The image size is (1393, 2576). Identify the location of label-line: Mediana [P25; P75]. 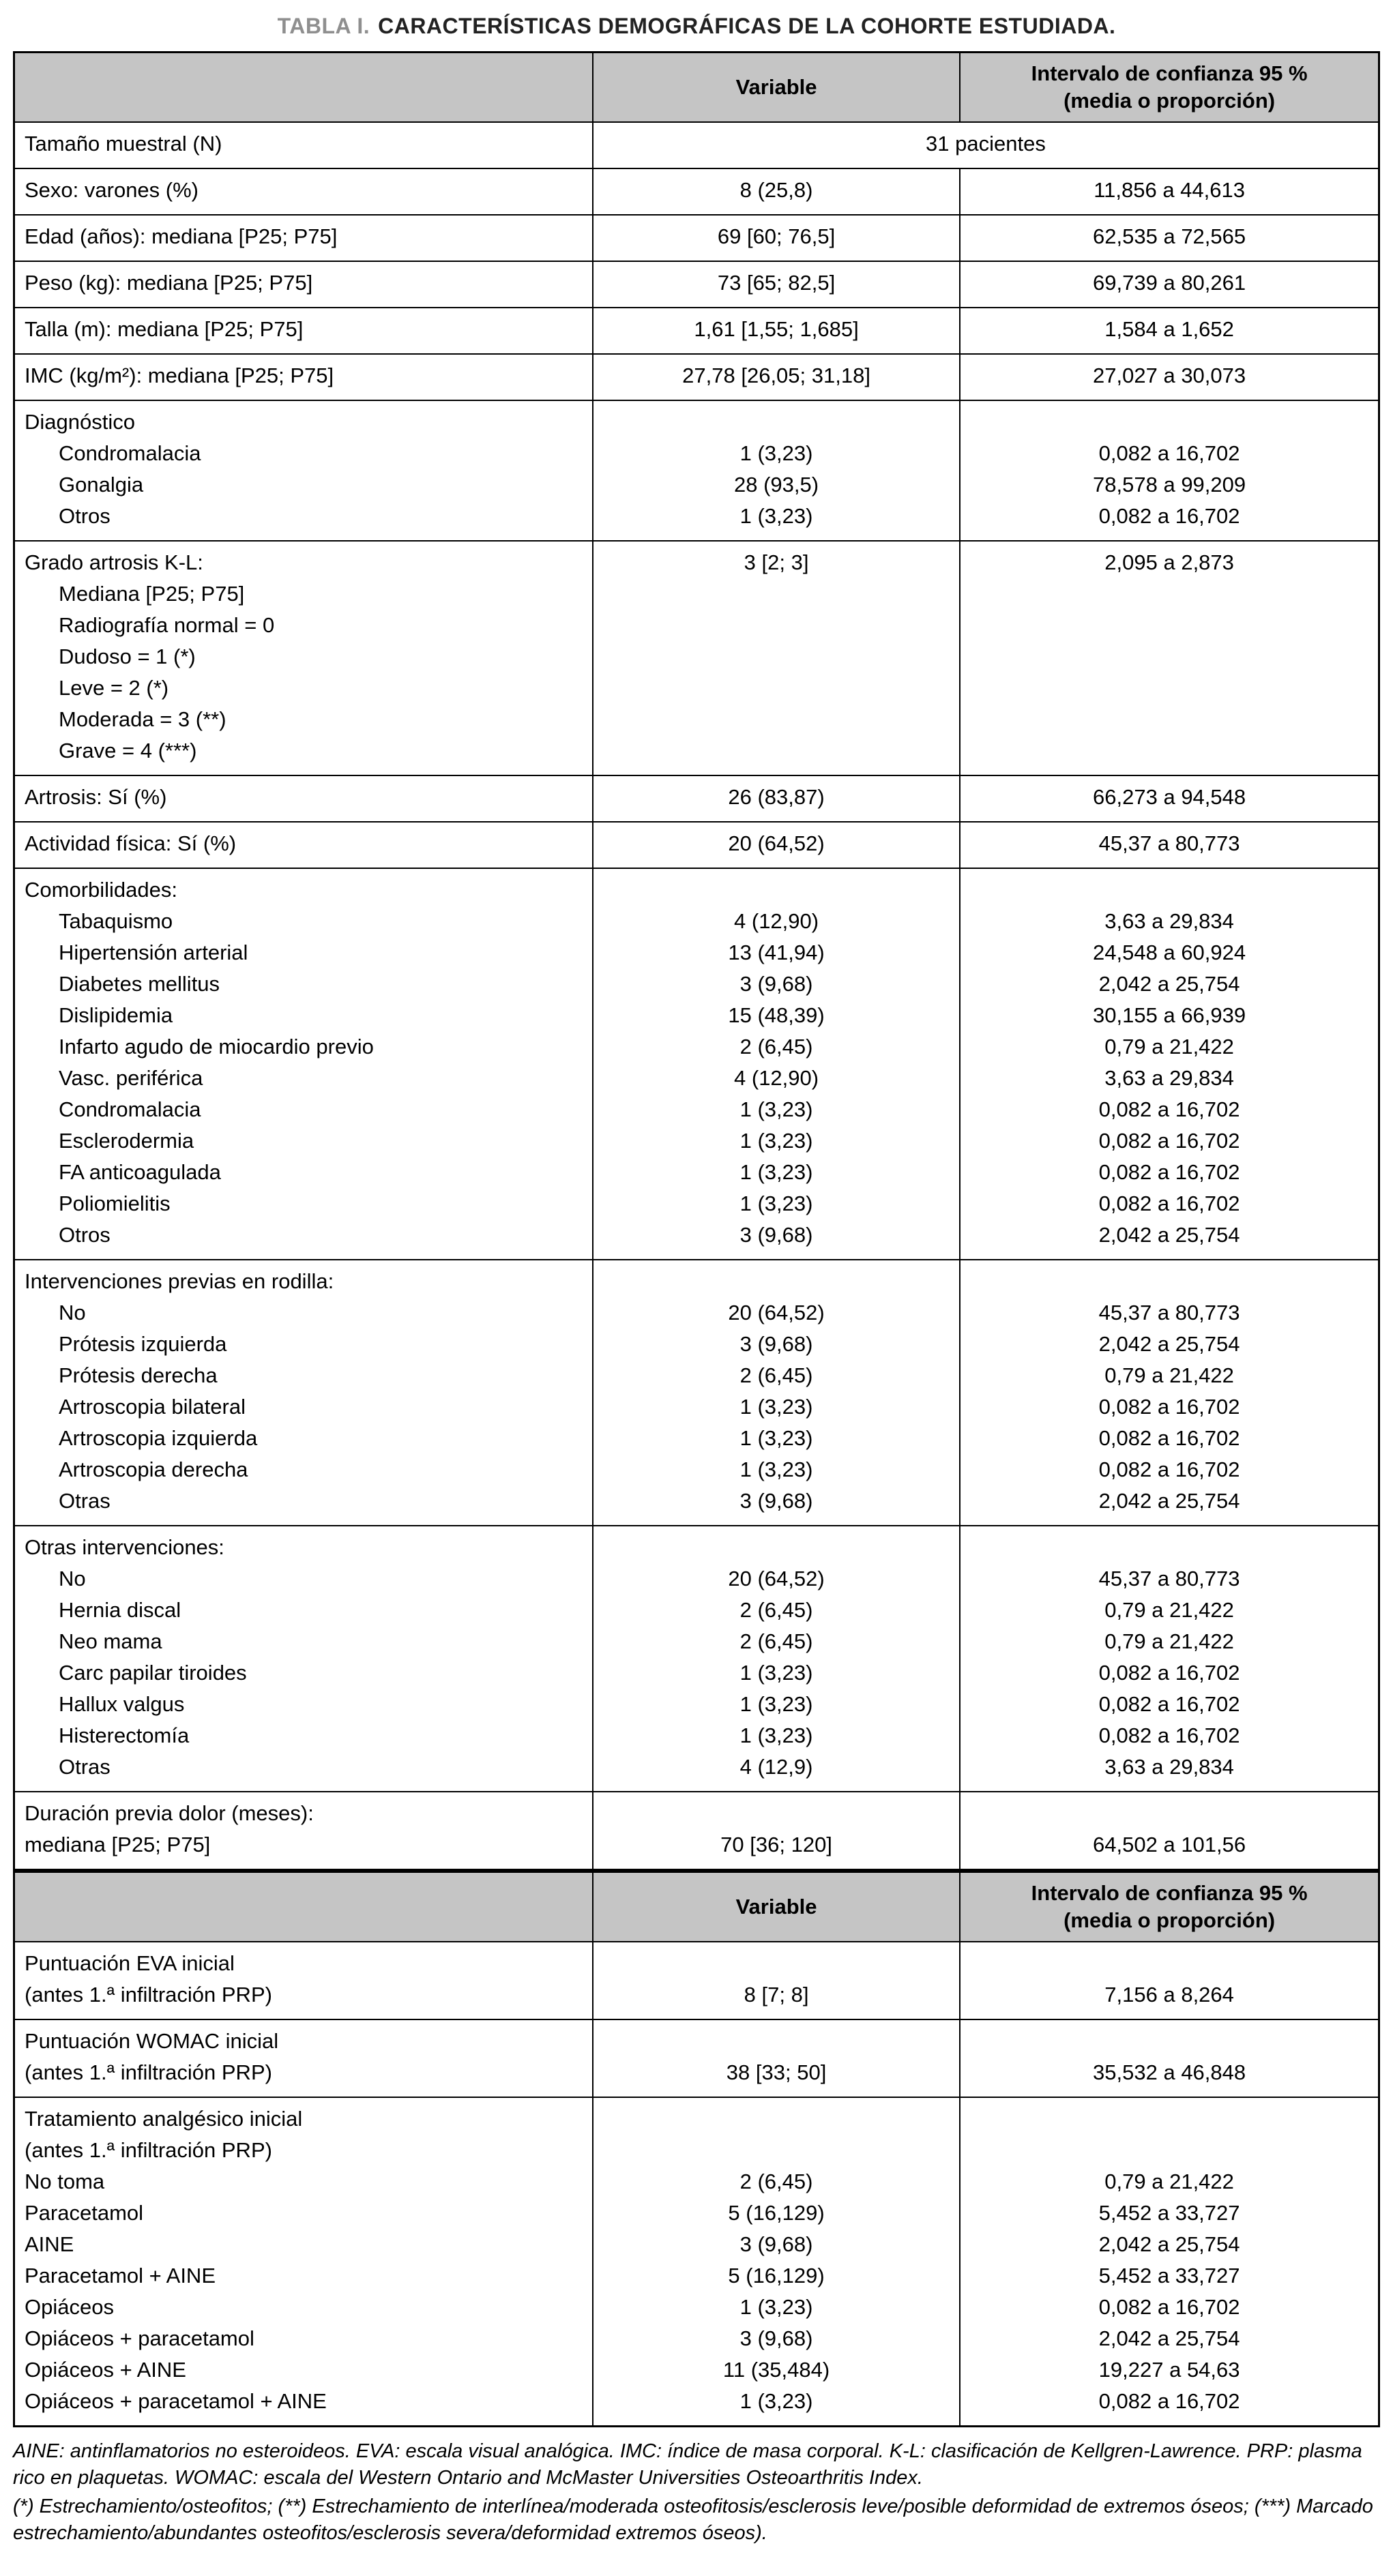
(152, 594).